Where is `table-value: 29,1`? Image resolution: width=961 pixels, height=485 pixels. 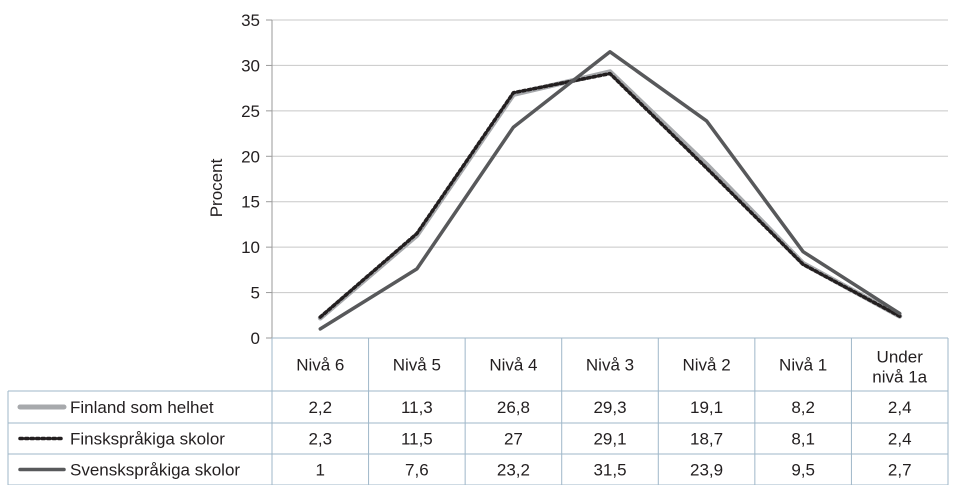 table-value: 29,1 is located at coordinates (609, 439).